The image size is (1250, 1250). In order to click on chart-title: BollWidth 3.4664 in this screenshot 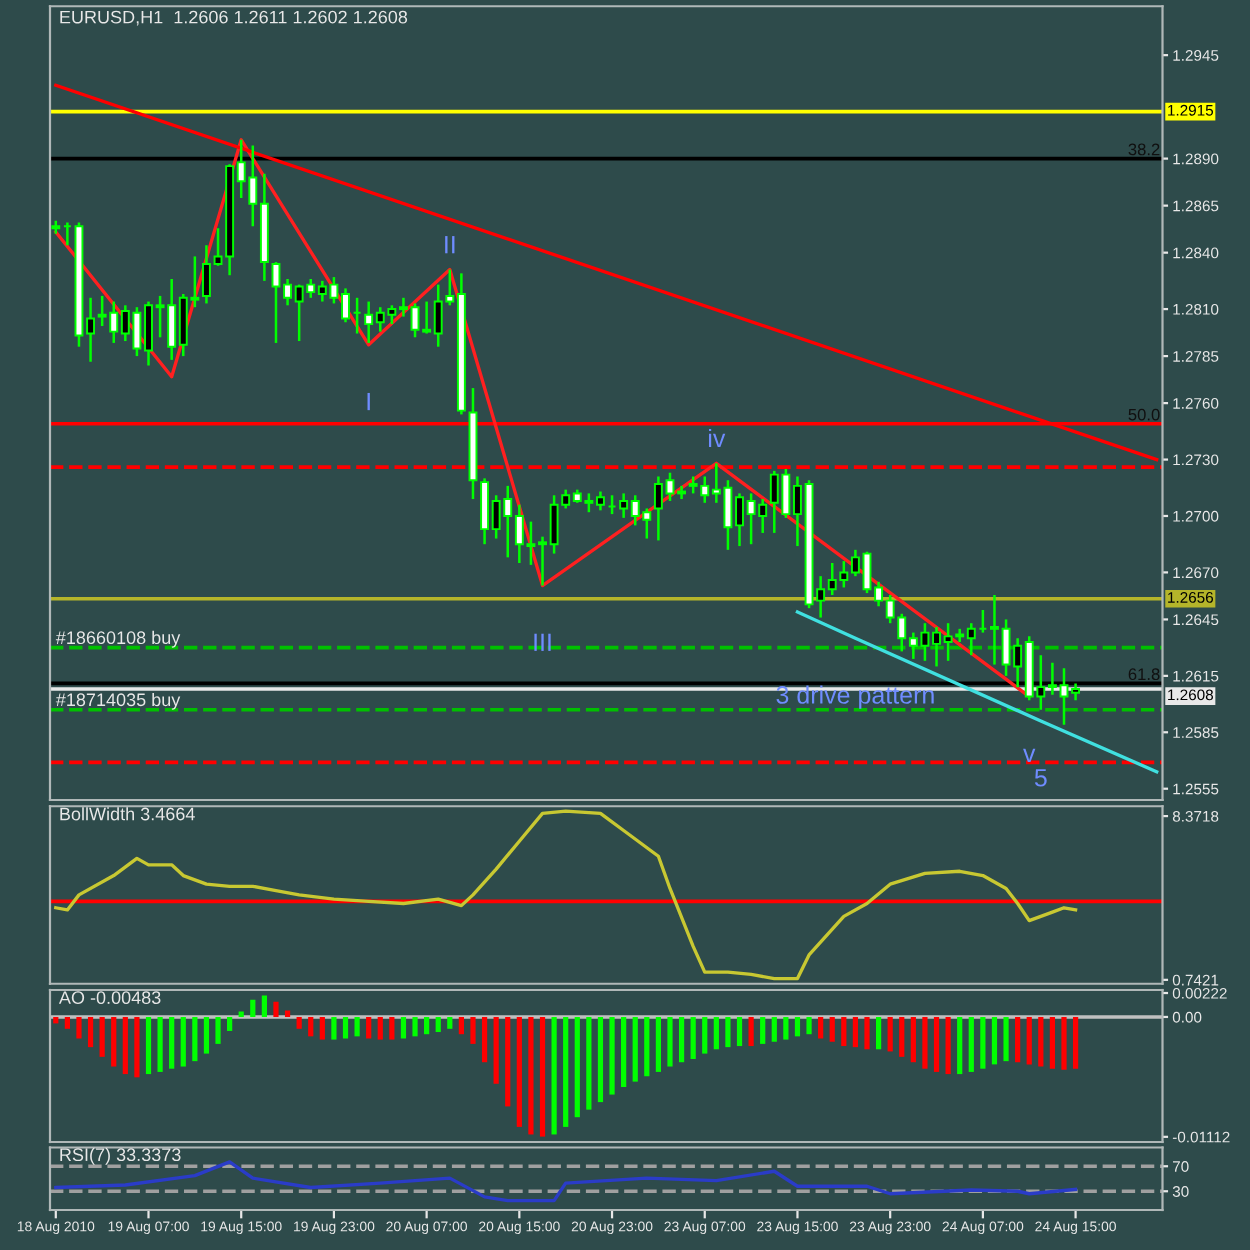, I will do `click(127, 814)`.